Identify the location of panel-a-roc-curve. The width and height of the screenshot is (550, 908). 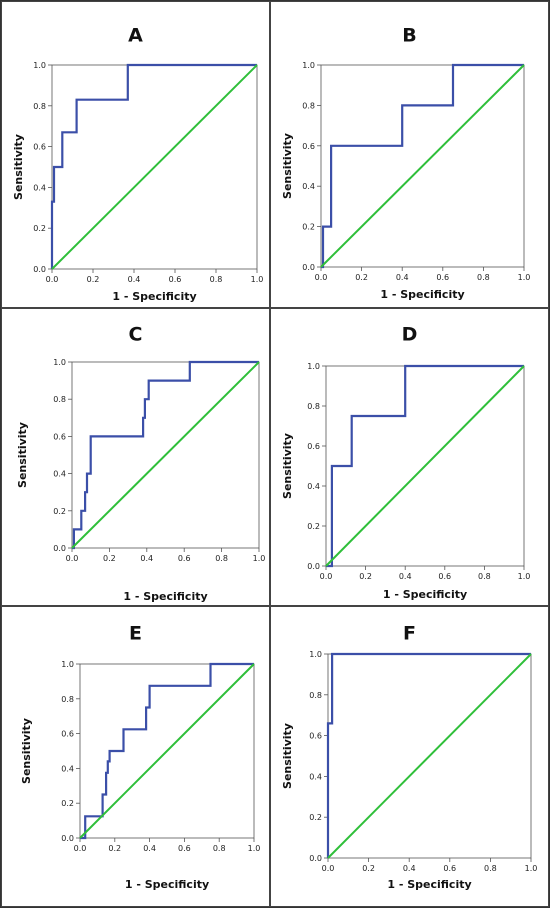
(153, 166).